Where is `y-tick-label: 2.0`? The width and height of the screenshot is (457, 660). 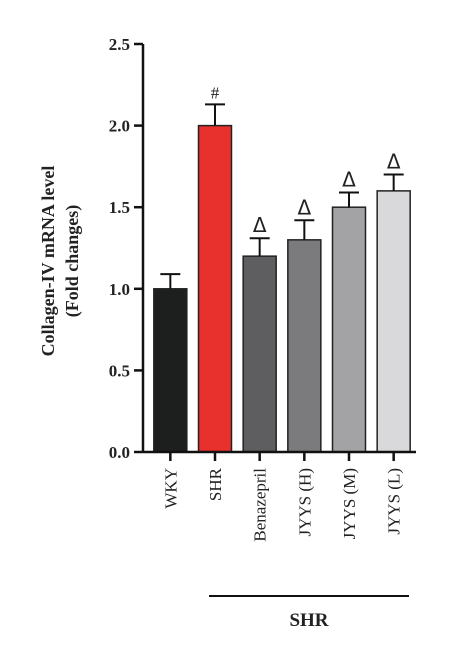 y-tick-label: 2.0 is located at coordinates (119, 126).